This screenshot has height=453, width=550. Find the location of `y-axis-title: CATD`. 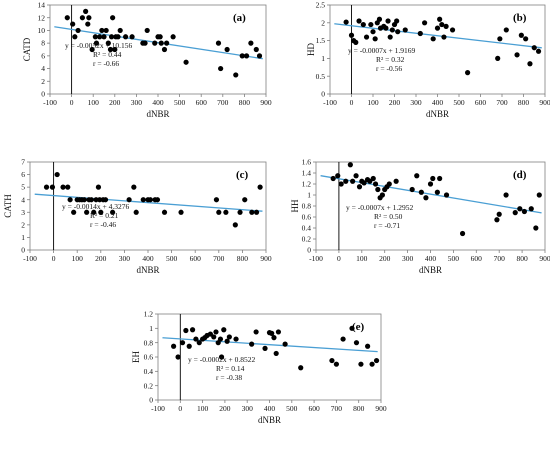

y-axis-title: CATD is located at coordinates (27, 49).